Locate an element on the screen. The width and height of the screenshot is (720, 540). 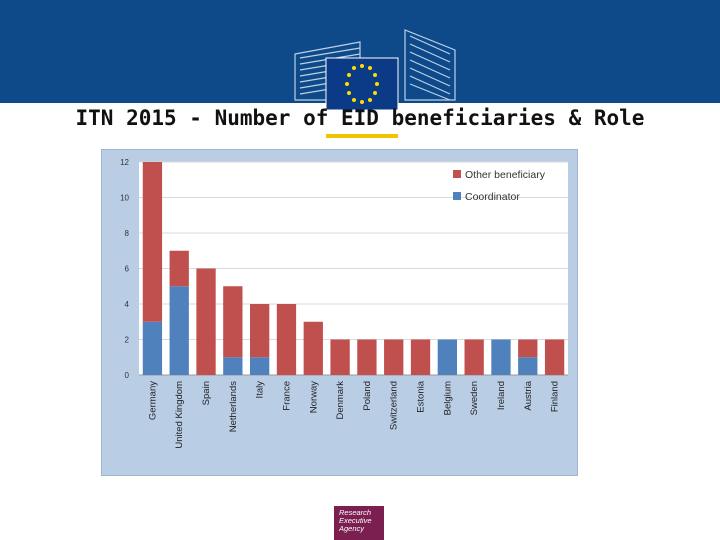
bar-coordinator-austria is located at coordinates (528, 366).